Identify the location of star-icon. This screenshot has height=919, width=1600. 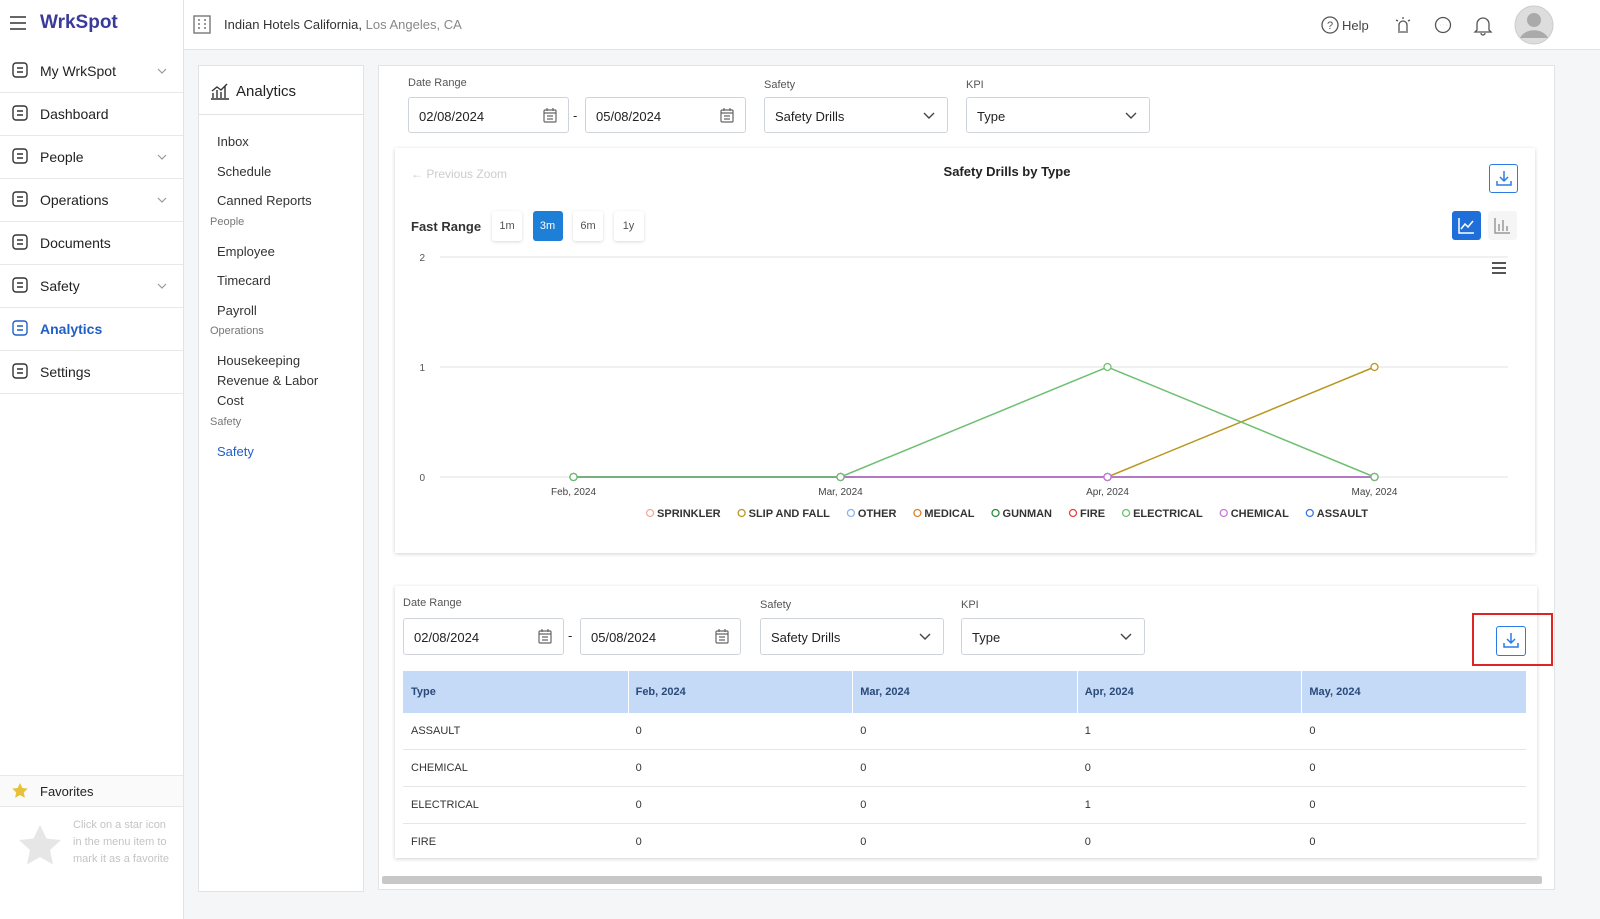
(20, 790).